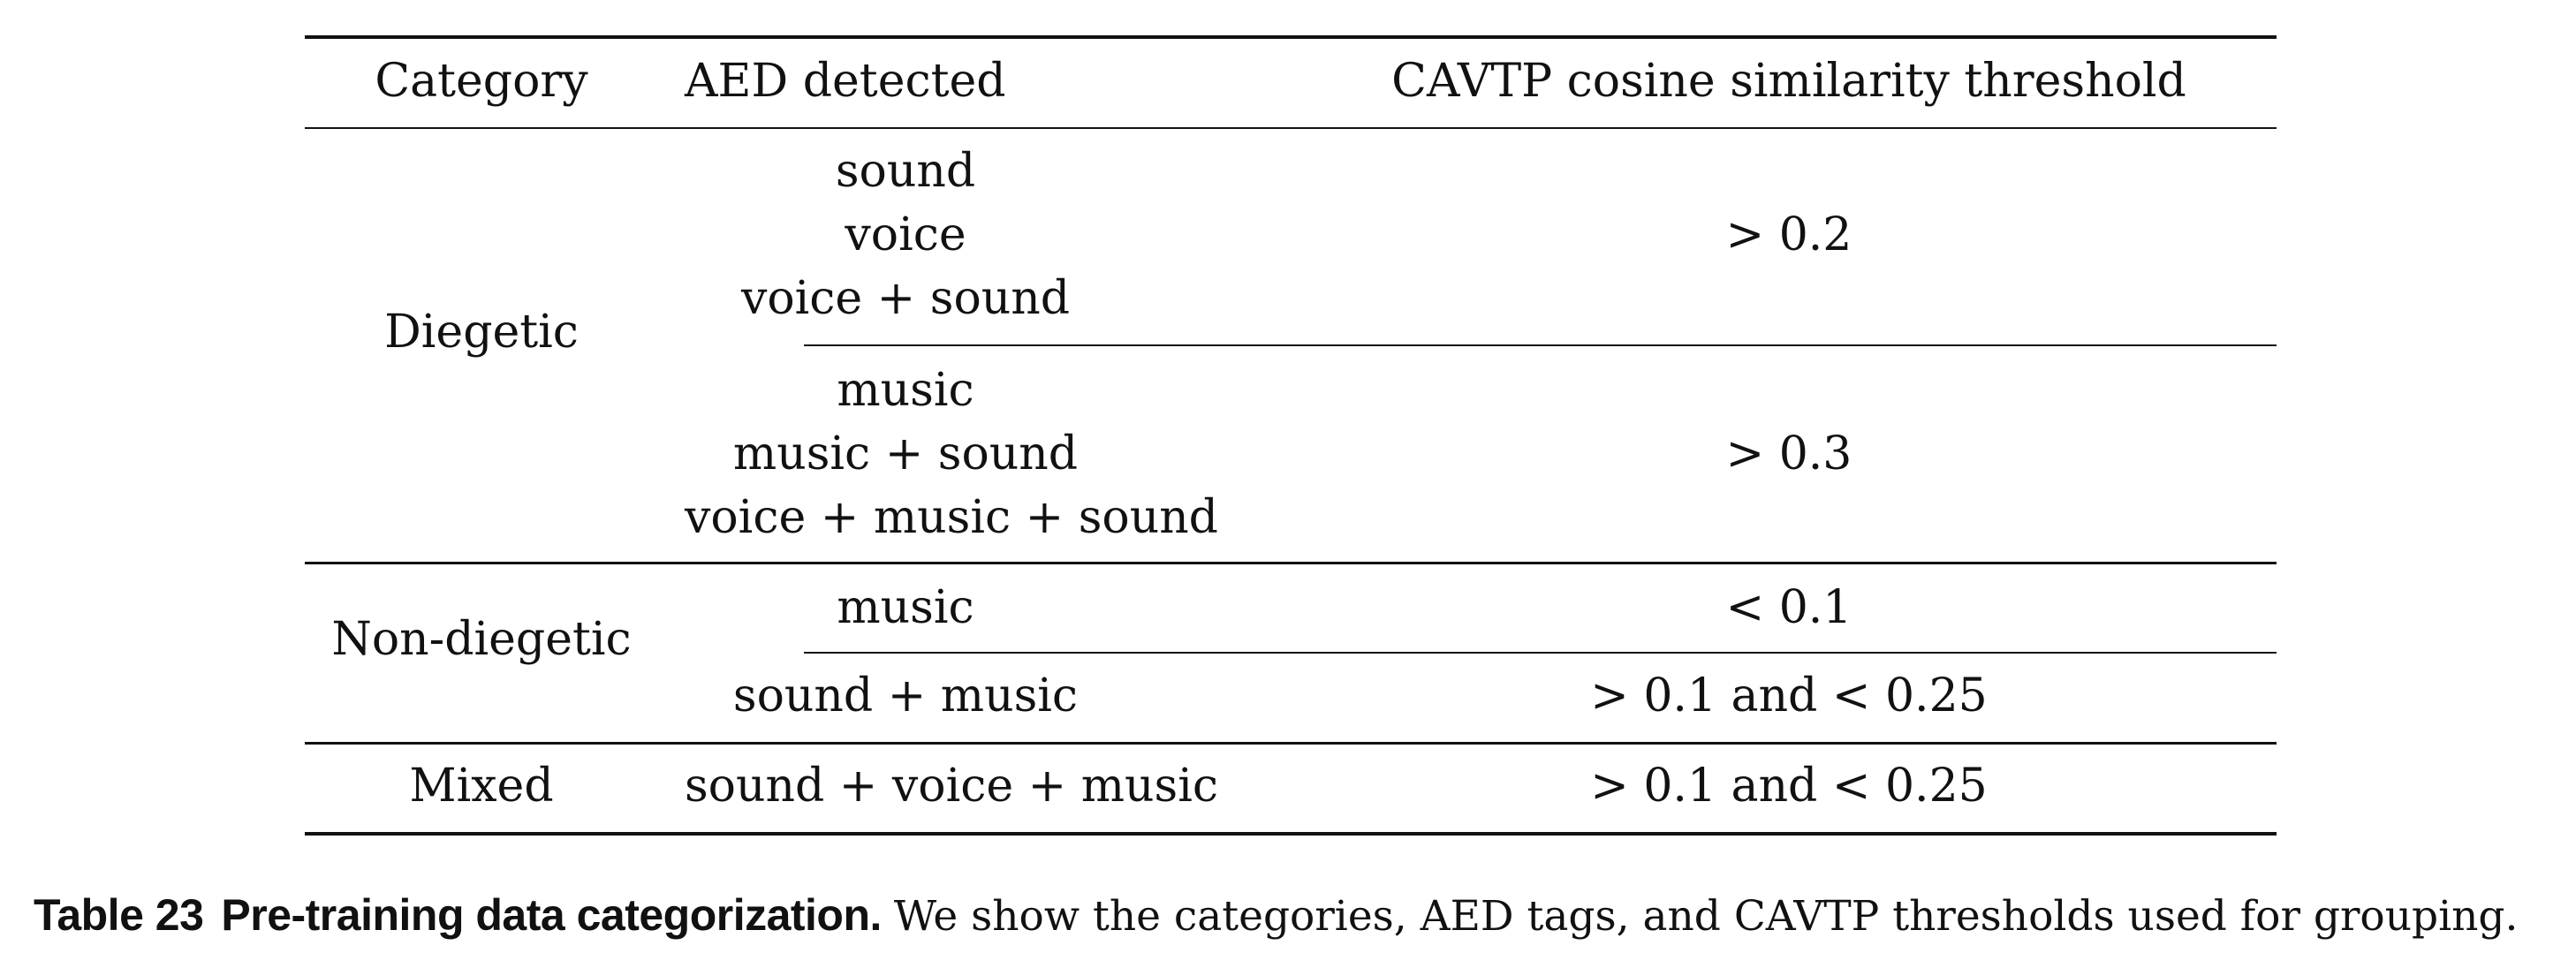 This screenshot has width=2576, height=968. I want to click on threshold-cell: > 0.3, so click(1788, 454).